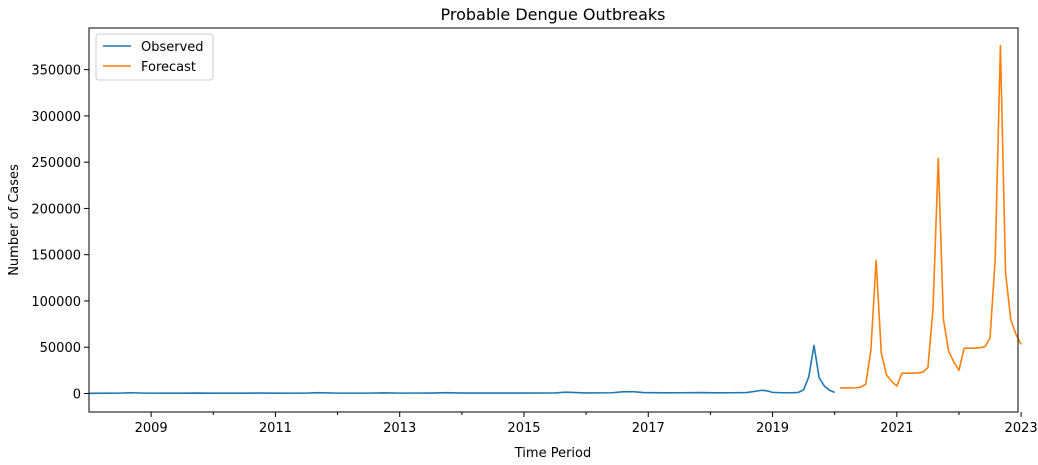 The image size is (1038, 465). Describe the element at coordinates (552, 453) in the screenshot. I see `x-axis-title: Time Period` at that location.